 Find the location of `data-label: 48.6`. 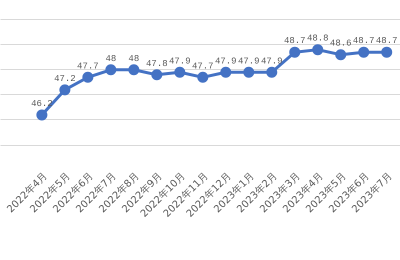

data-label: 48.6 is located at coordinates (341, 43).